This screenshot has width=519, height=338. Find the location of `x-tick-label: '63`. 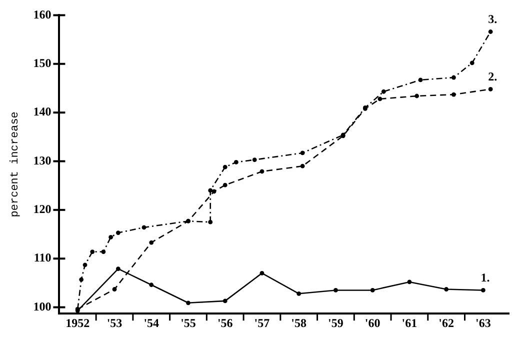

x-tick-label: '63 is located at coordinates (483, 323).